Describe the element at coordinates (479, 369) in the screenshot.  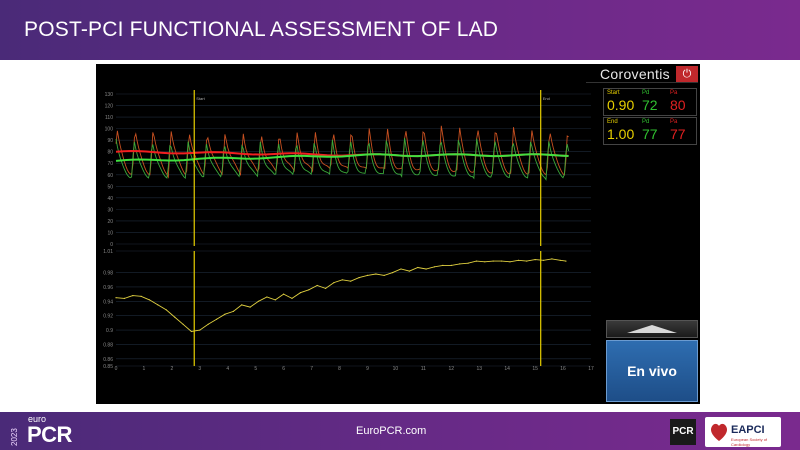
I see `x-tick-label: 13` at that location.